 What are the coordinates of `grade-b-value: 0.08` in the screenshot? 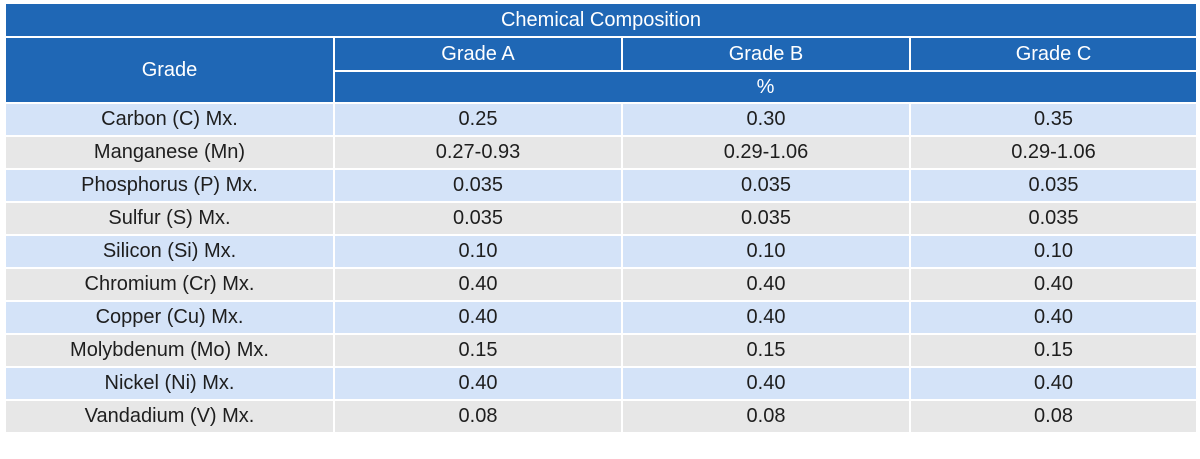 It's located at (766, 416).